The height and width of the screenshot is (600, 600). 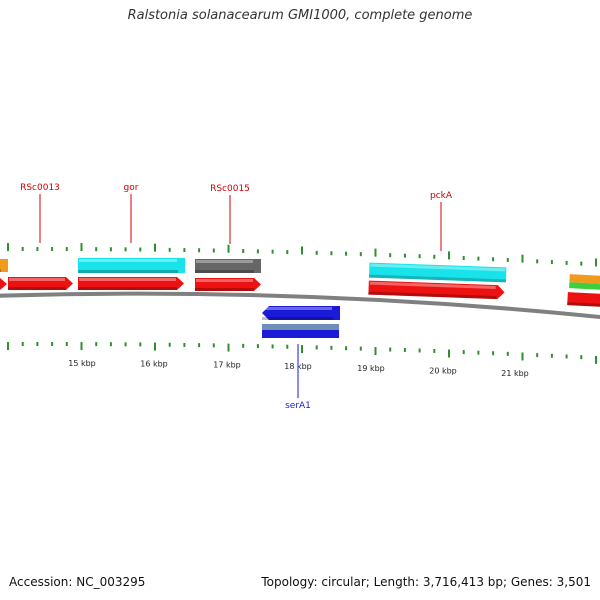 I want to click on scale-label: 15 kbp, so click(x=82, y=363).